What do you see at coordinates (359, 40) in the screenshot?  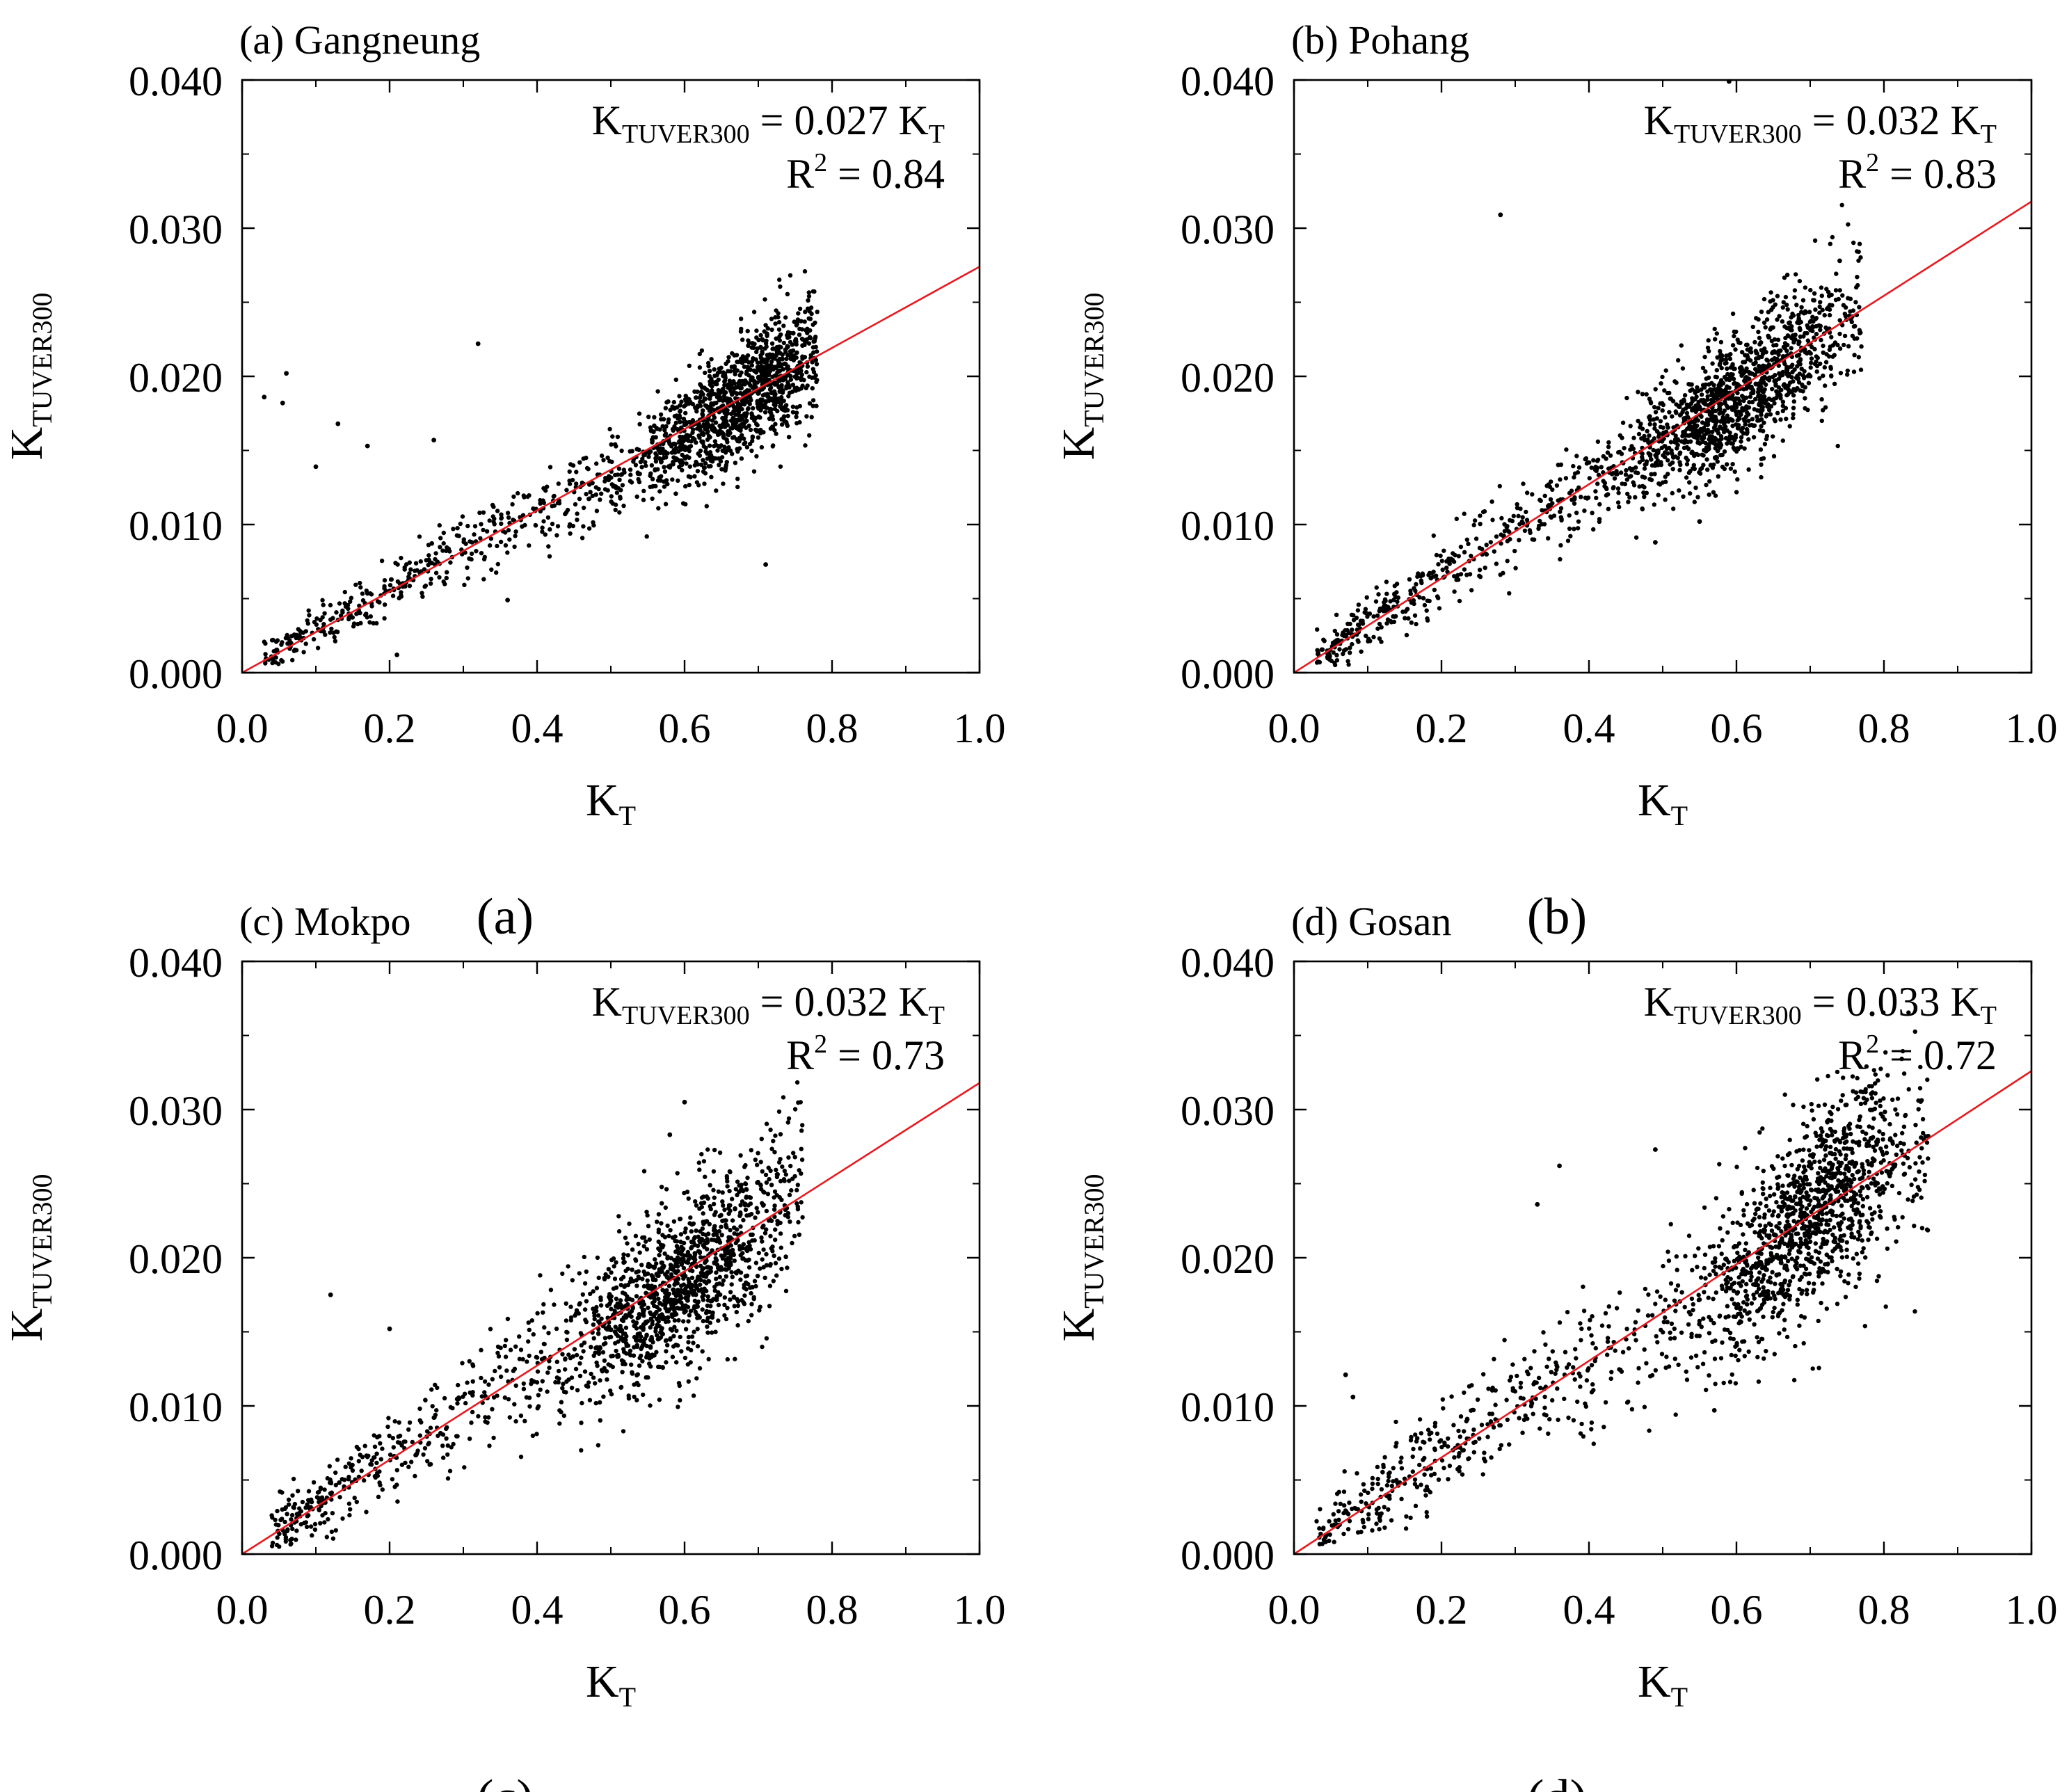 I see `panel-title: (a) Gangneung` at bounding box center [359, 40].